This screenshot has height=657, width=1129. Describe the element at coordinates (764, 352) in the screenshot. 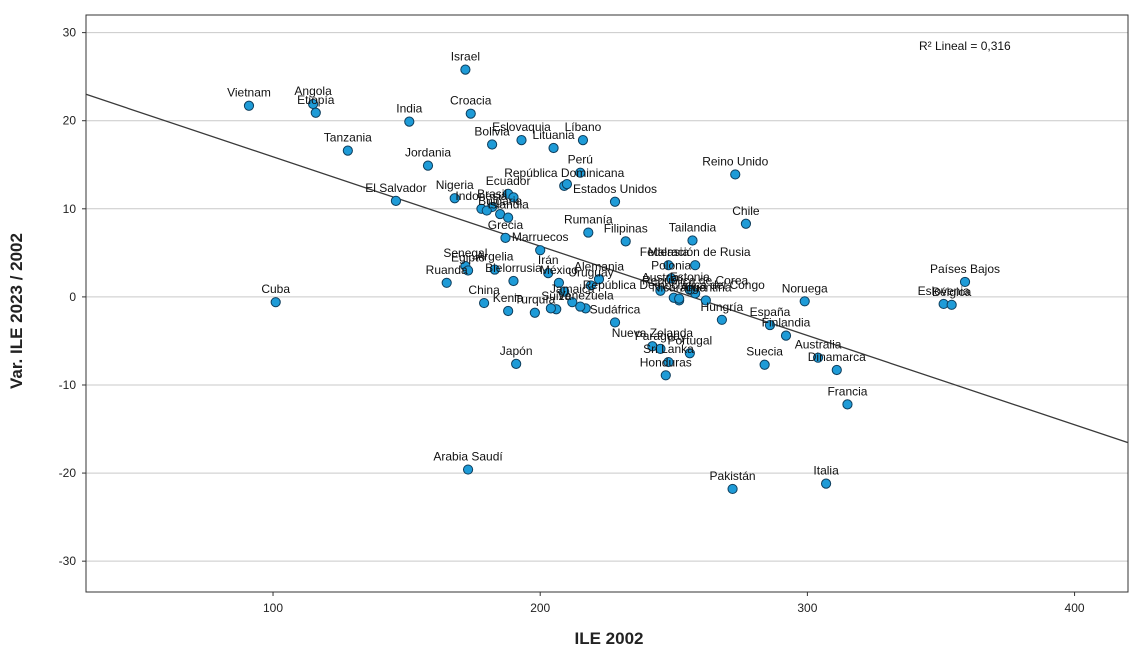

I see `point-label: Suecia` at that location.